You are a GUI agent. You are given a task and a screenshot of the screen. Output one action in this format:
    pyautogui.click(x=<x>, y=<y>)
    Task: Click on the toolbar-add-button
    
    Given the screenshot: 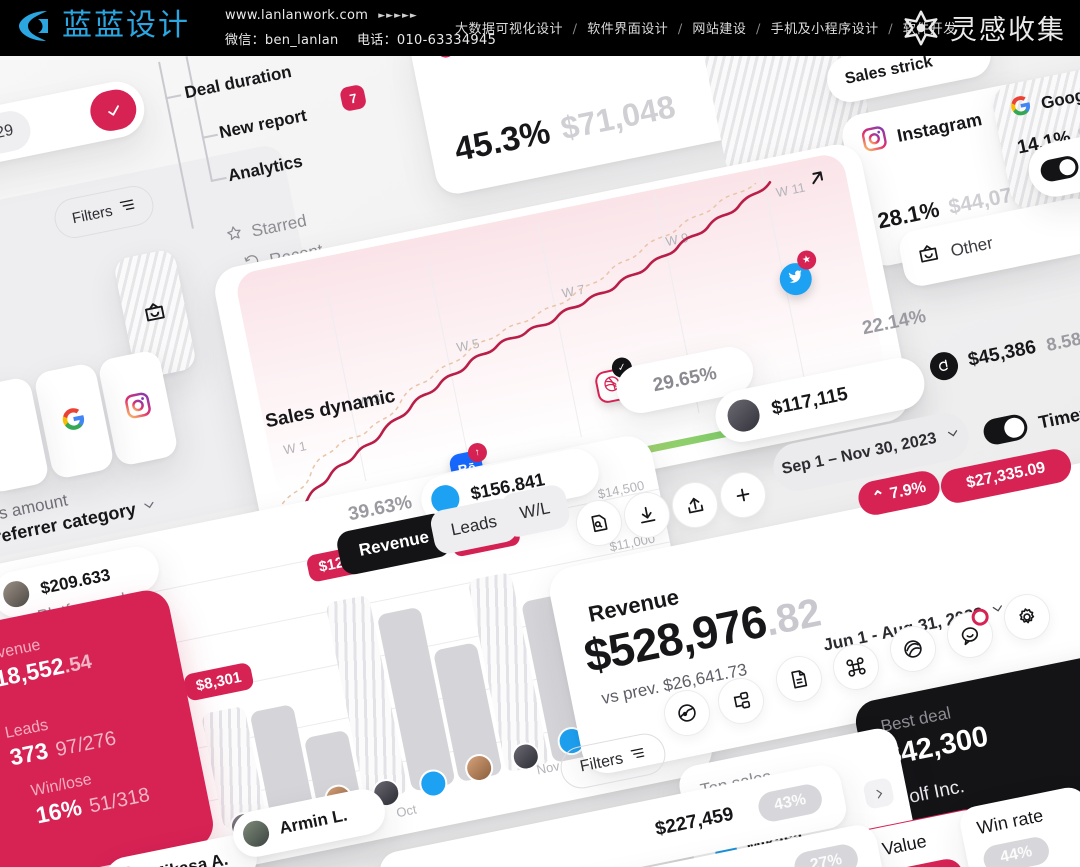 What is the action you would take?
    pyautogui.click(x=743, y=495)
    